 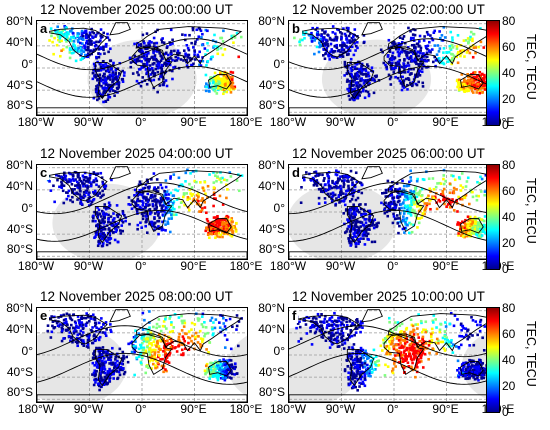 What do you see at coordinates (19, 249) in the screenshot?
I see `latitude-tick-label: 80°S` at bounding box center [19, 249].